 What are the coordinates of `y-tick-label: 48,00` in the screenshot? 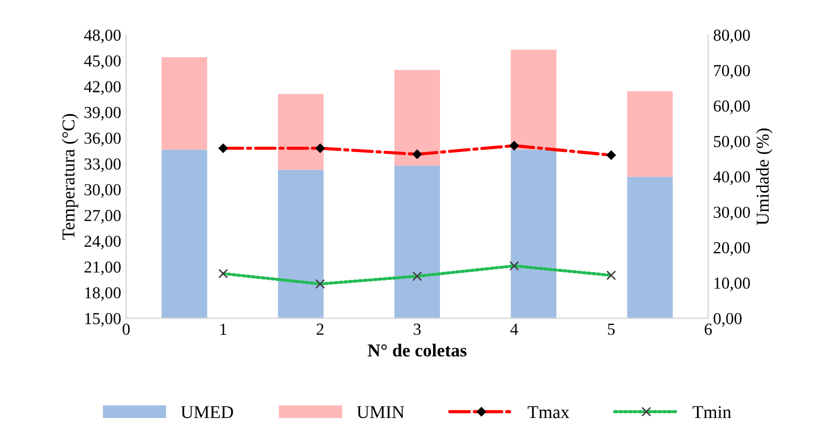 It's located at (102, 37).